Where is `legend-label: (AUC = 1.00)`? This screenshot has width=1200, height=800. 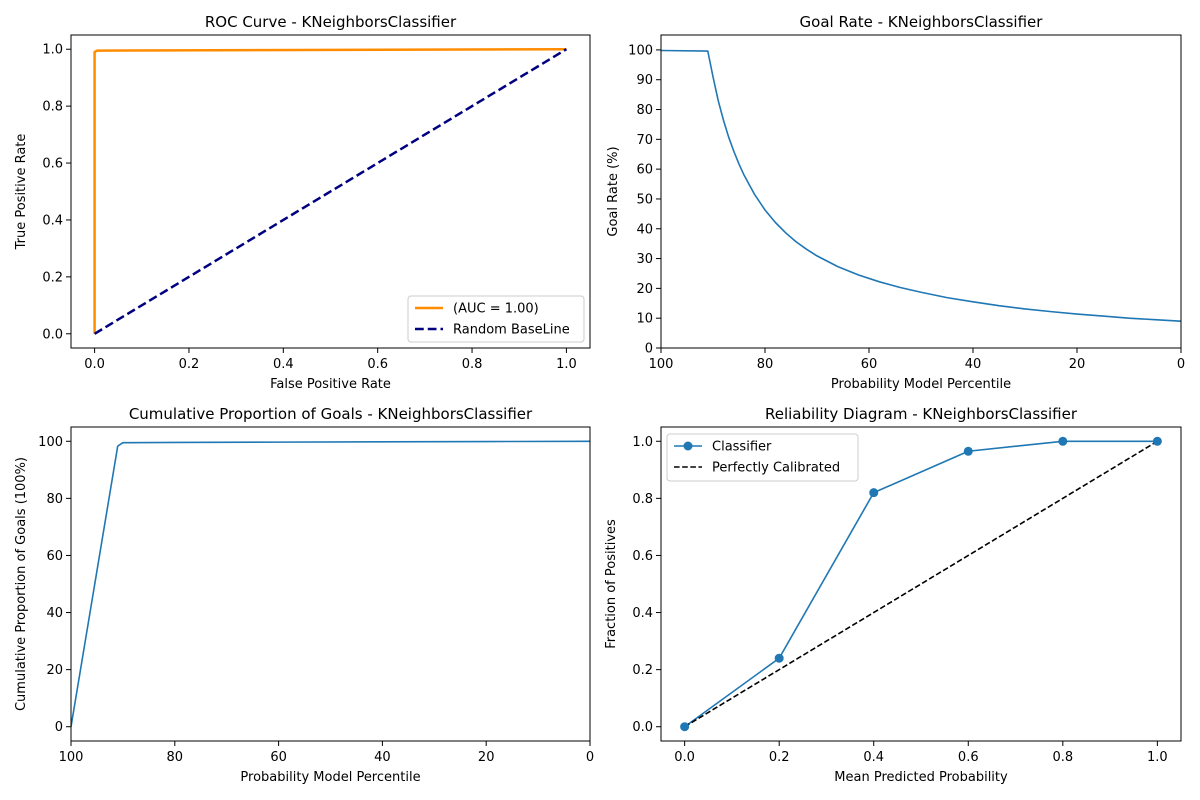 legend-label: (AUC = 1.00) is located at coordinates (496, 309).